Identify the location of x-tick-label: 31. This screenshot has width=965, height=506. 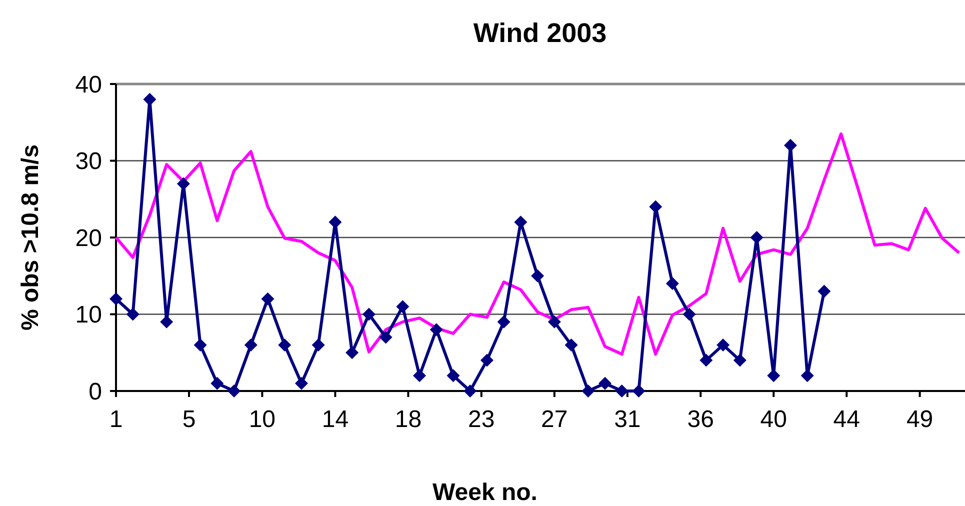
(627, 419).